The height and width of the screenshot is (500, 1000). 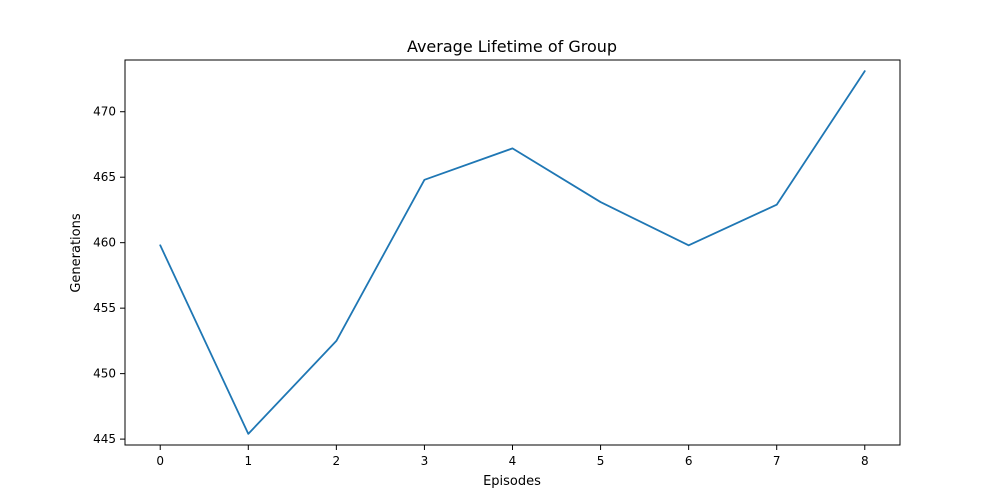 What do you see at coordinates (104, 439) in the screenshot?
I see `y-tick-label: 445` at bounding box center [104, 439].